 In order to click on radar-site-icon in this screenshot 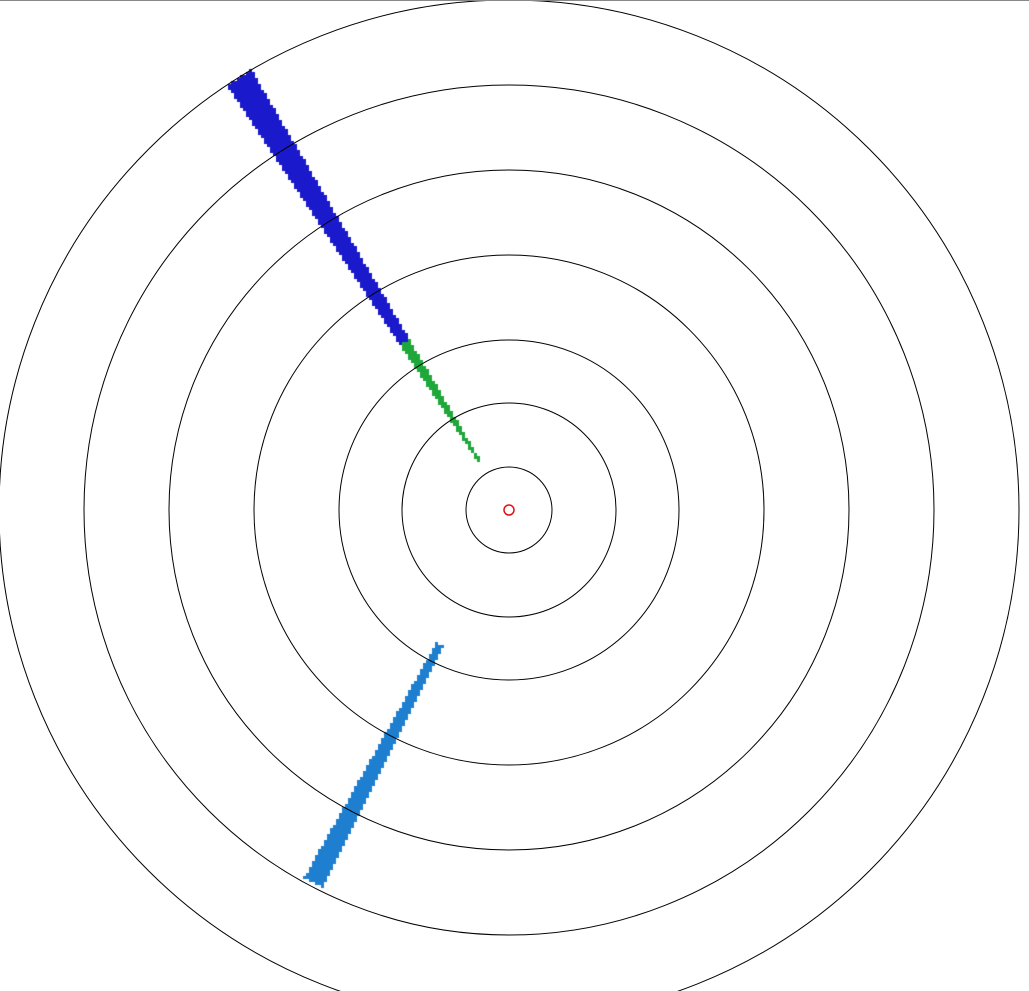, I will do `click(509, 510)`.